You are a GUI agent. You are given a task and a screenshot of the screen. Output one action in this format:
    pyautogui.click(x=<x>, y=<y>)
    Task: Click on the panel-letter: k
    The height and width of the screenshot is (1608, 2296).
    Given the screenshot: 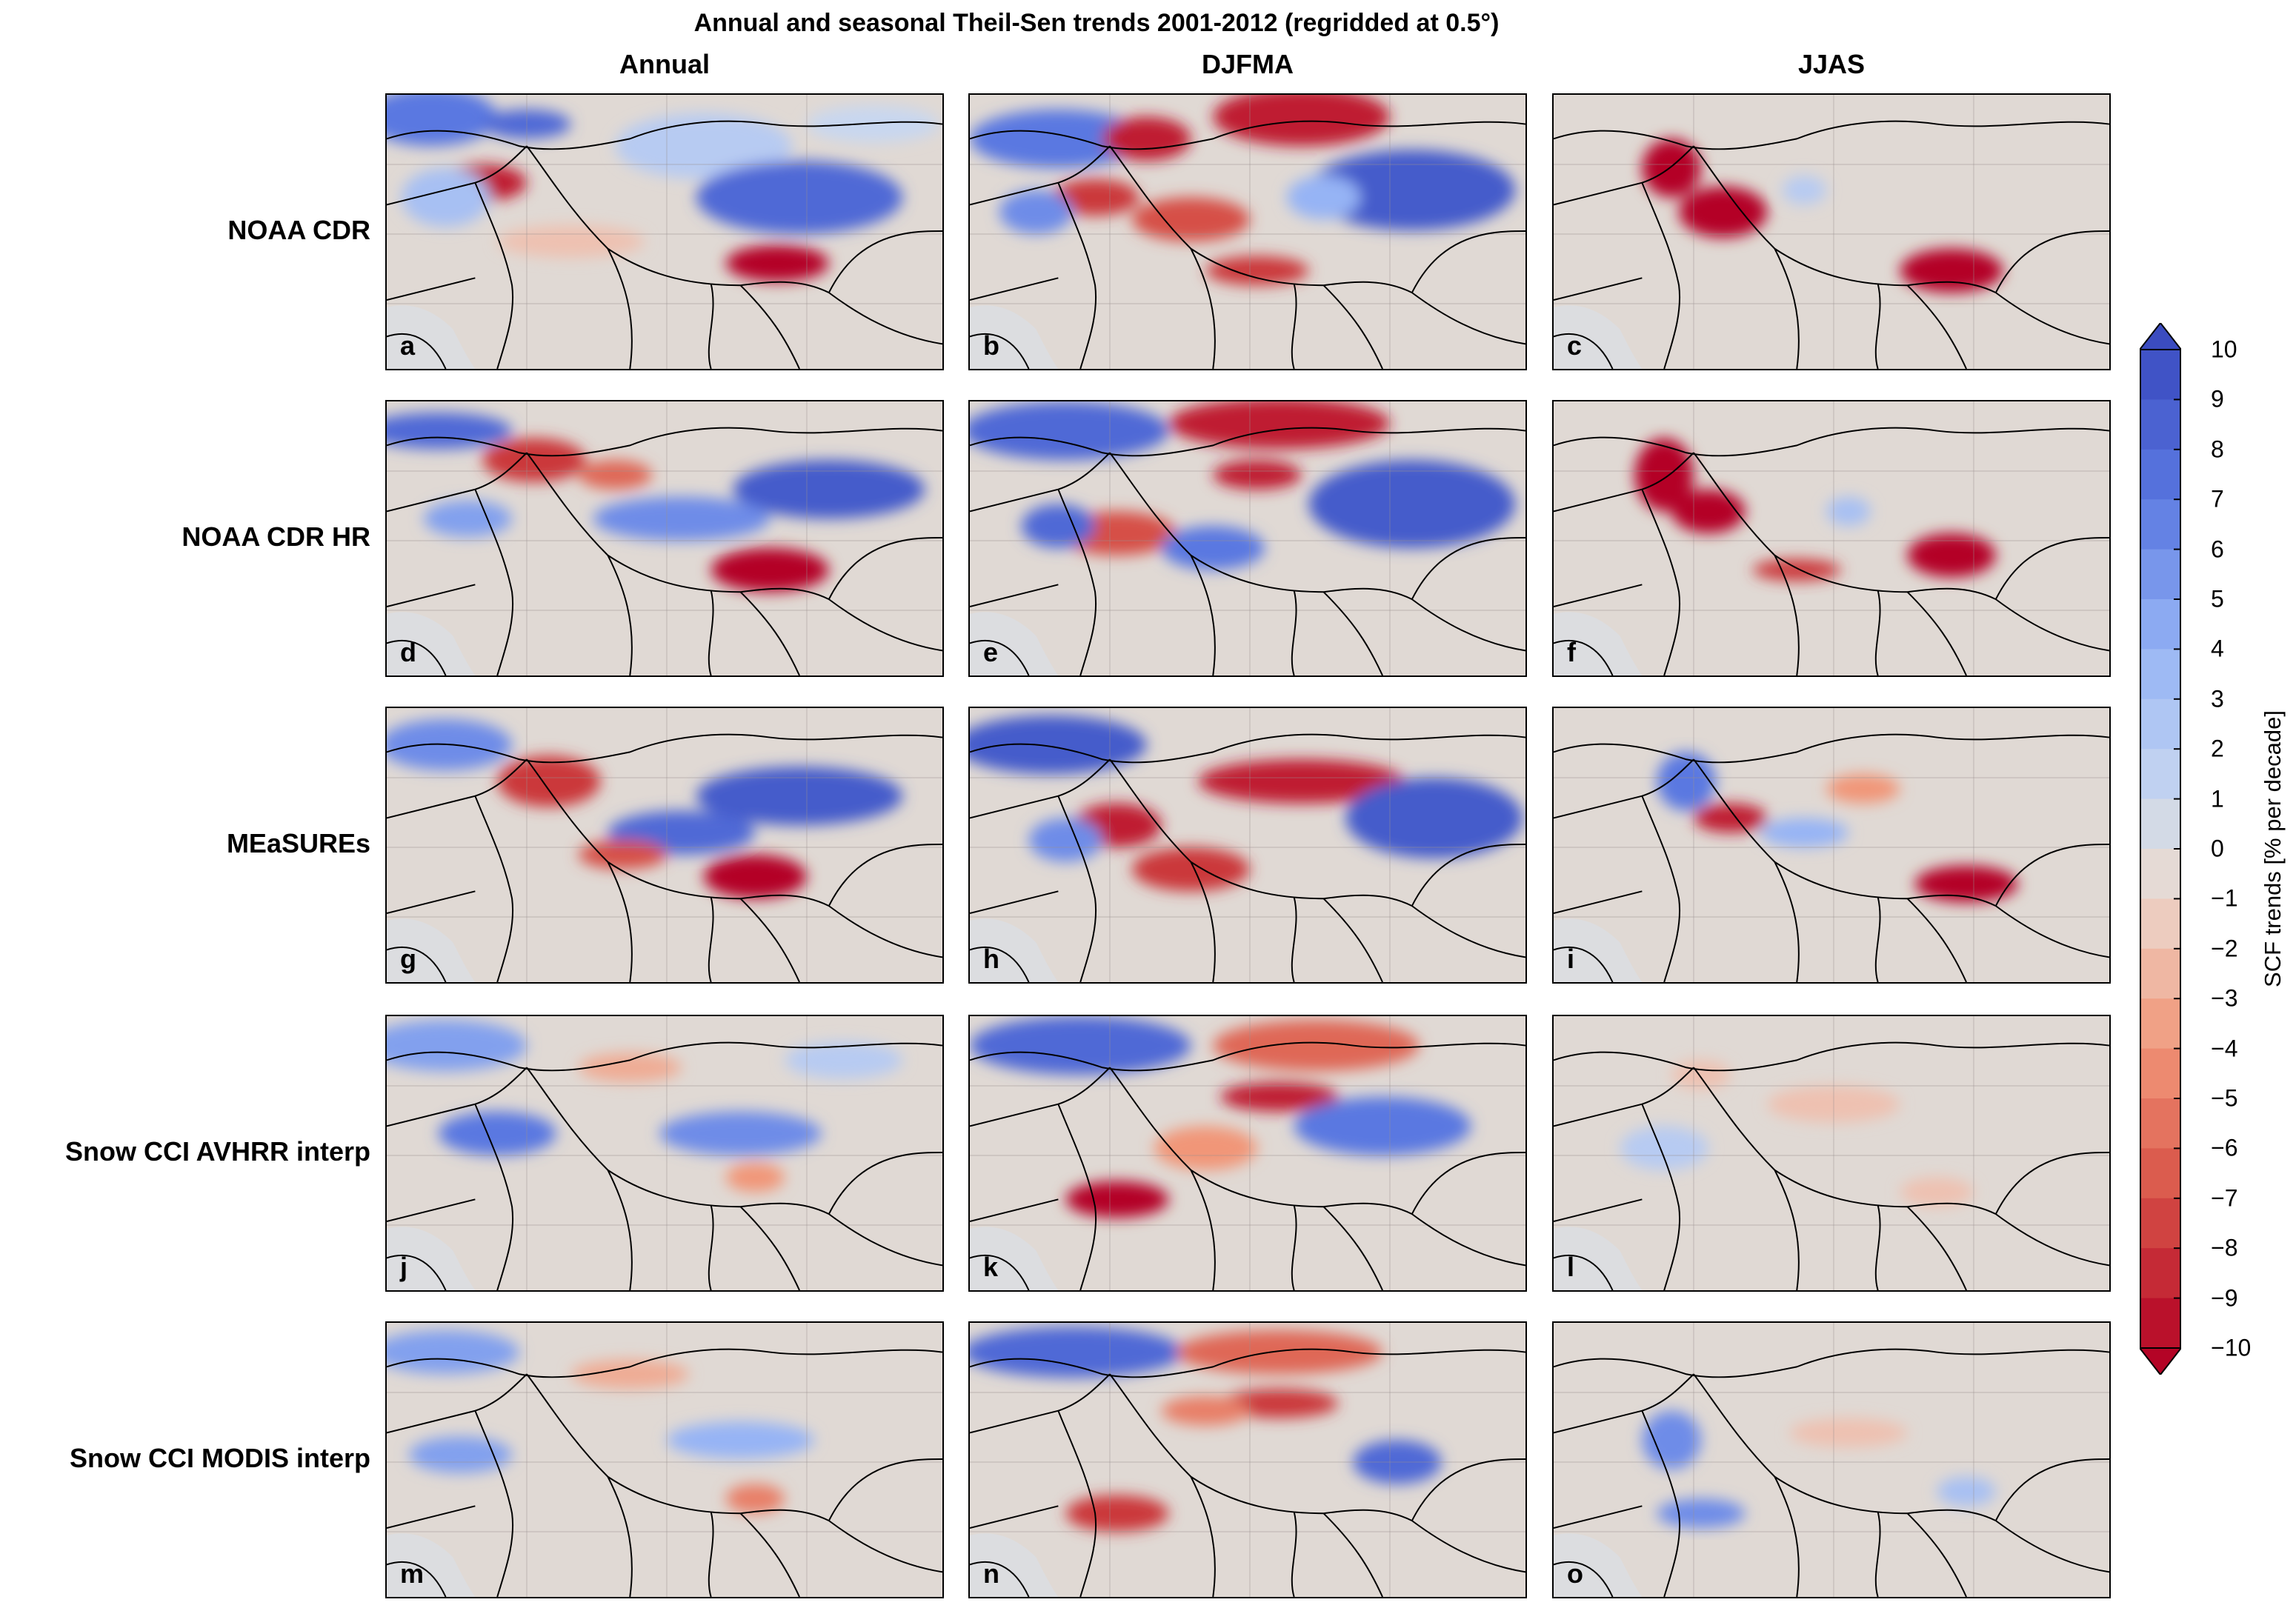 What is the action you would take?
    pyautogui.click(x=991, y=1267)
    